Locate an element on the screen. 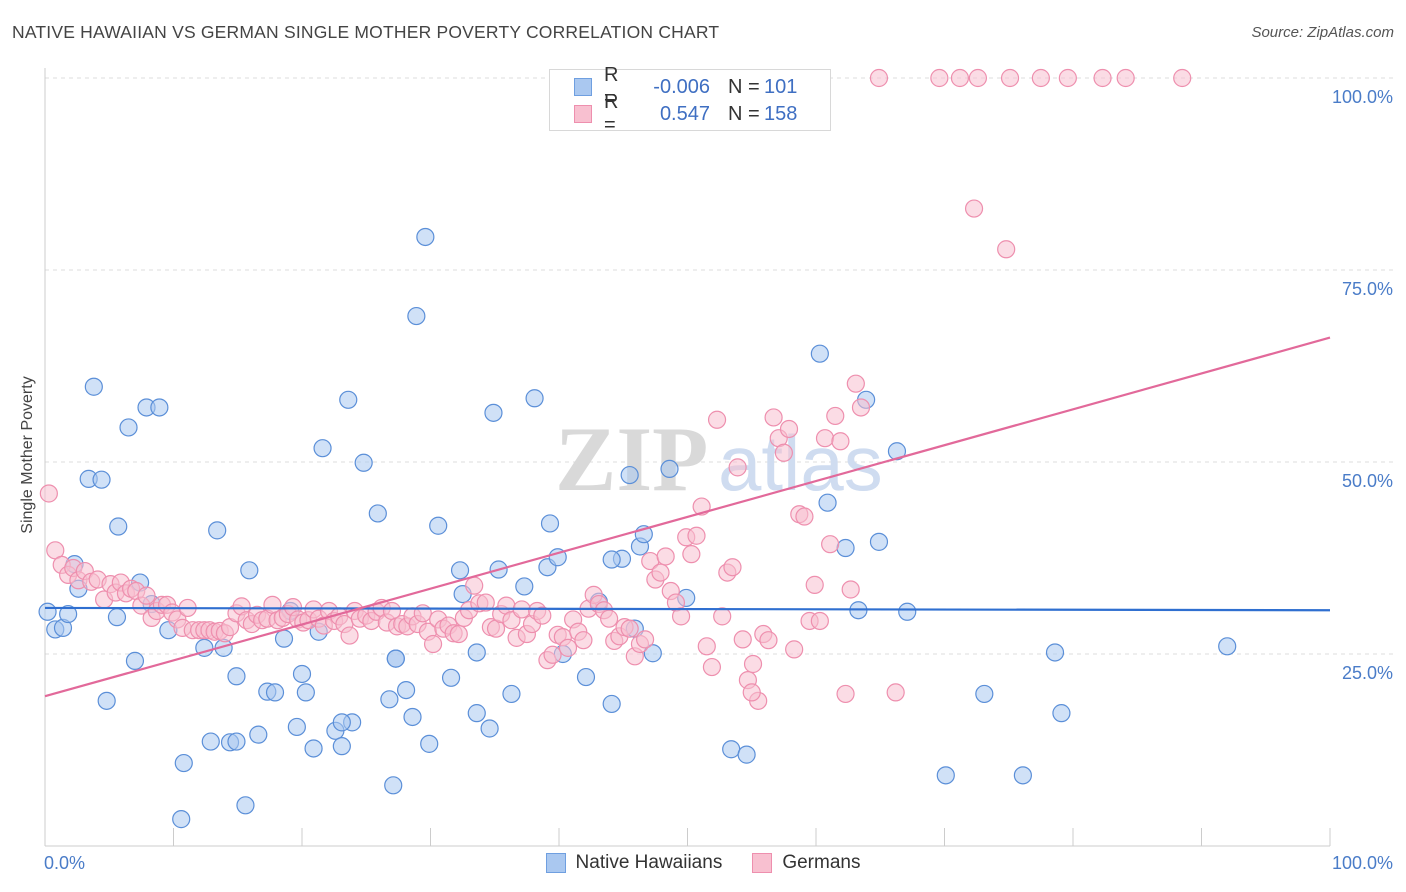 This screenshot has height=892, width=1406. legend-swatch-blue is located at coordinates (555, 863).